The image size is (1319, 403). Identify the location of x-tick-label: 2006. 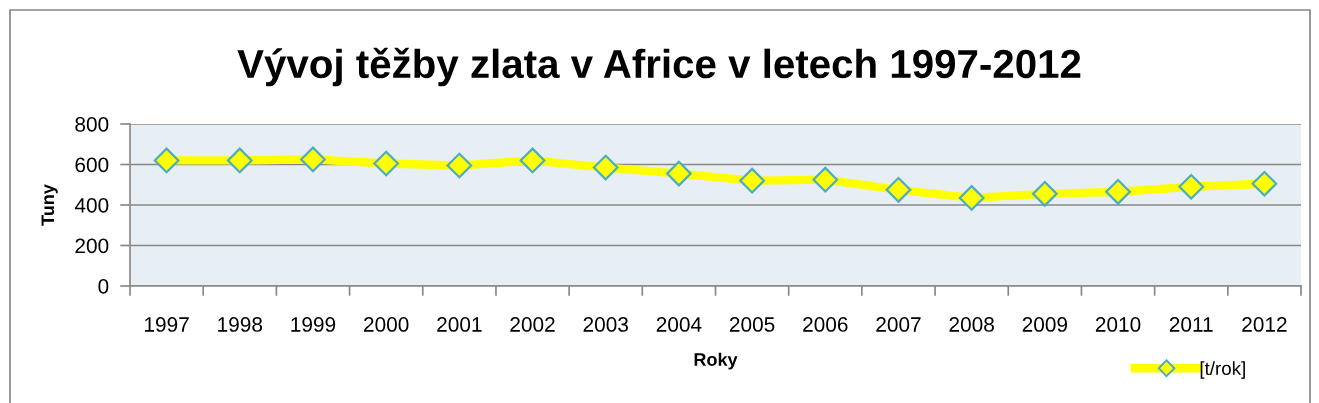
(825, 324).